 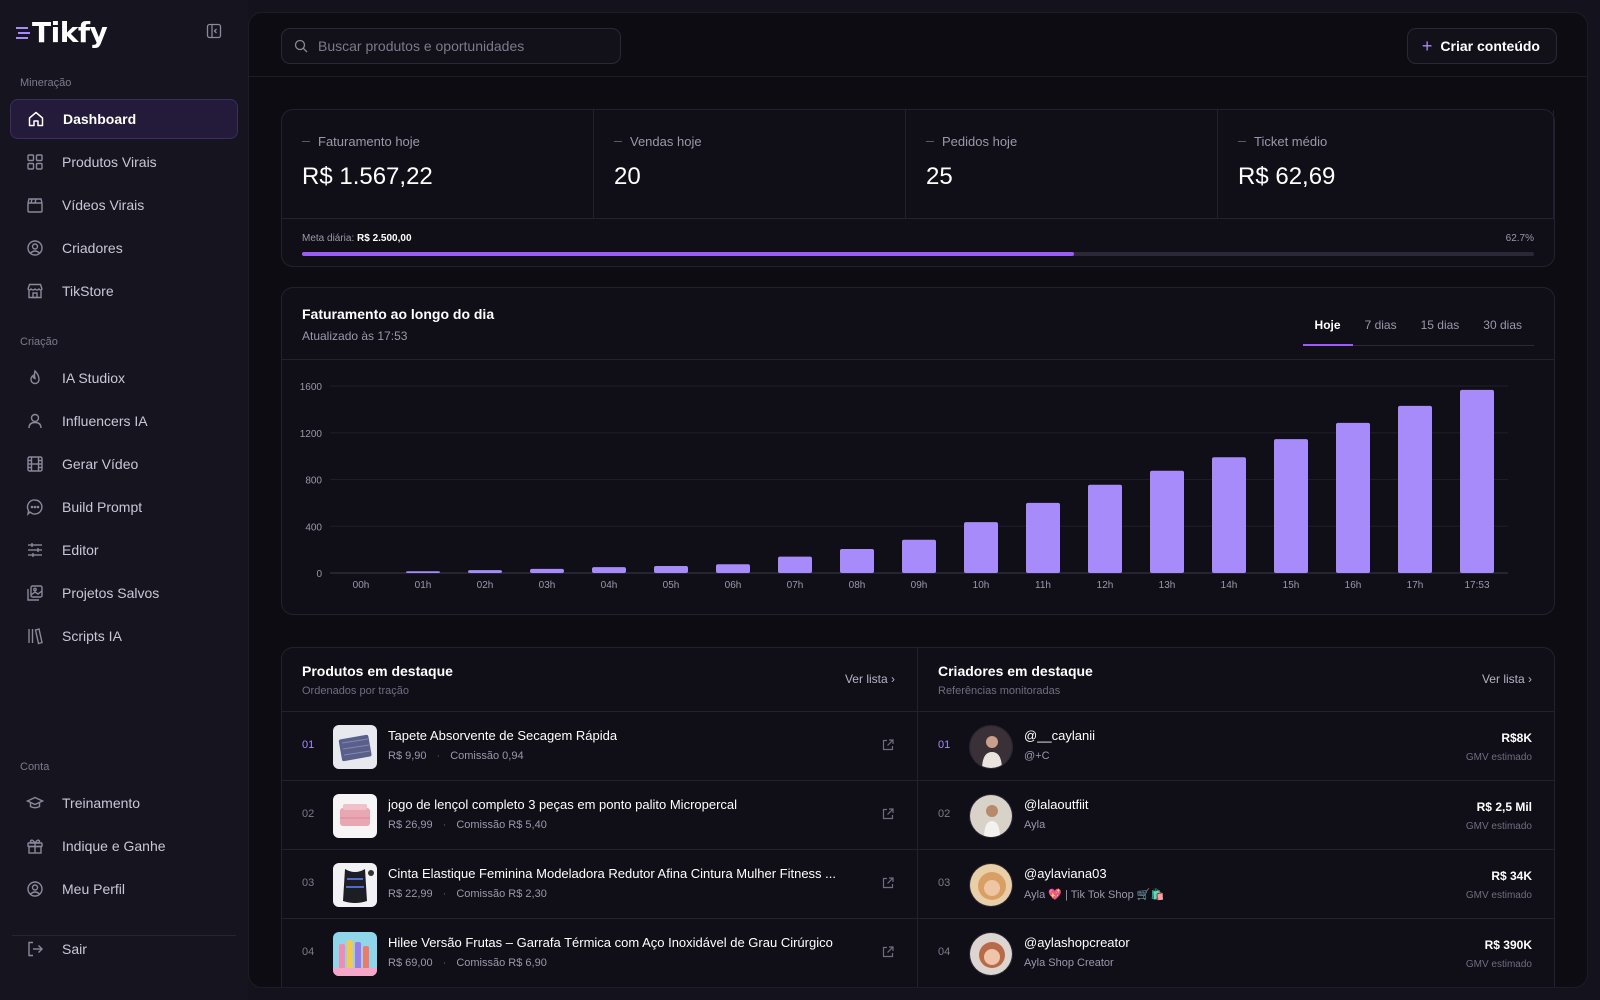 What do you see at coordinates (487, 756) in the screenshot?
I see `product-commission: Comissão 0,94` at bounding box center [487, 756].